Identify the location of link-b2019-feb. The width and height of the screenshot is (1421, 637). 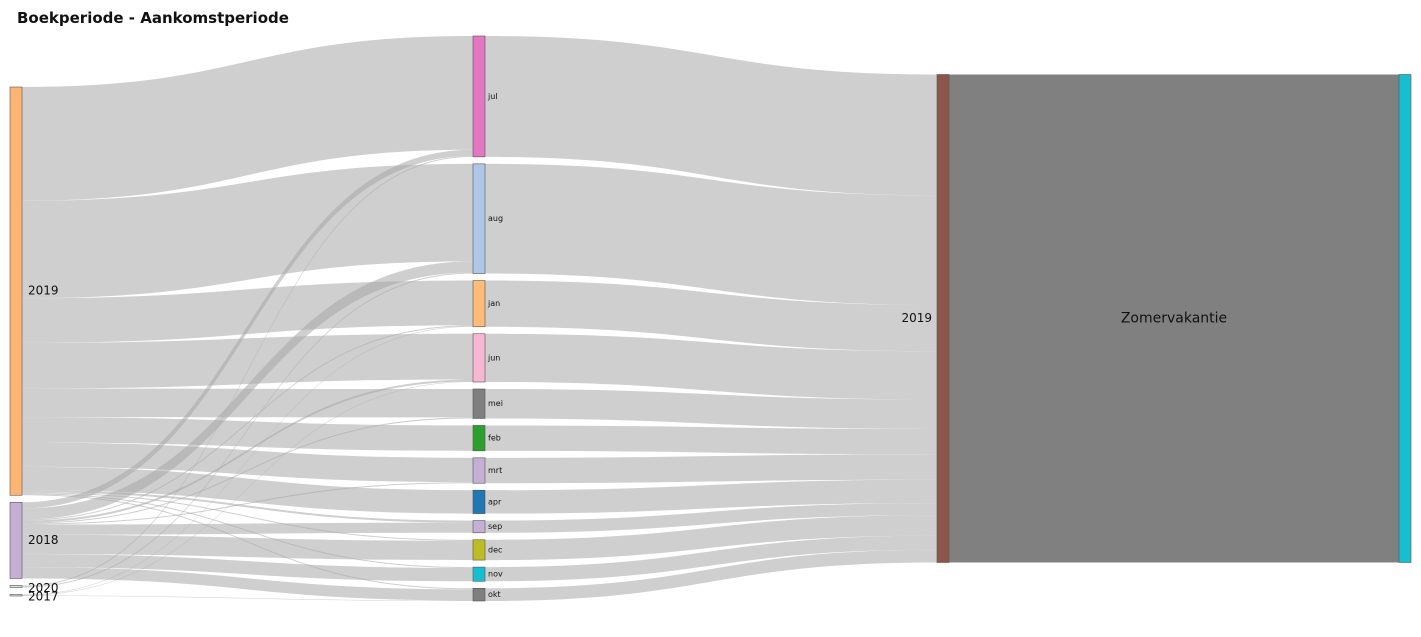
(247, 434).